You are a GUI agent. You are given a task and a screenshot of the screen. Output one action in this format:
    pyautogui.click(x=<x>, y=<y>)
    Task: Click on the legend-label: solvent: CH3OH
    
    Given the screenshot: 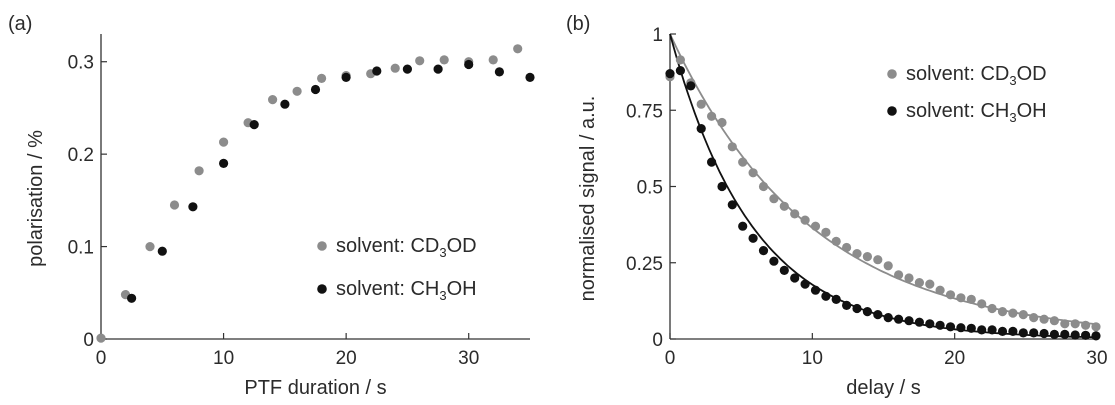 What is the action you would take?
    pyautogui.click(x=406, y=290)
    